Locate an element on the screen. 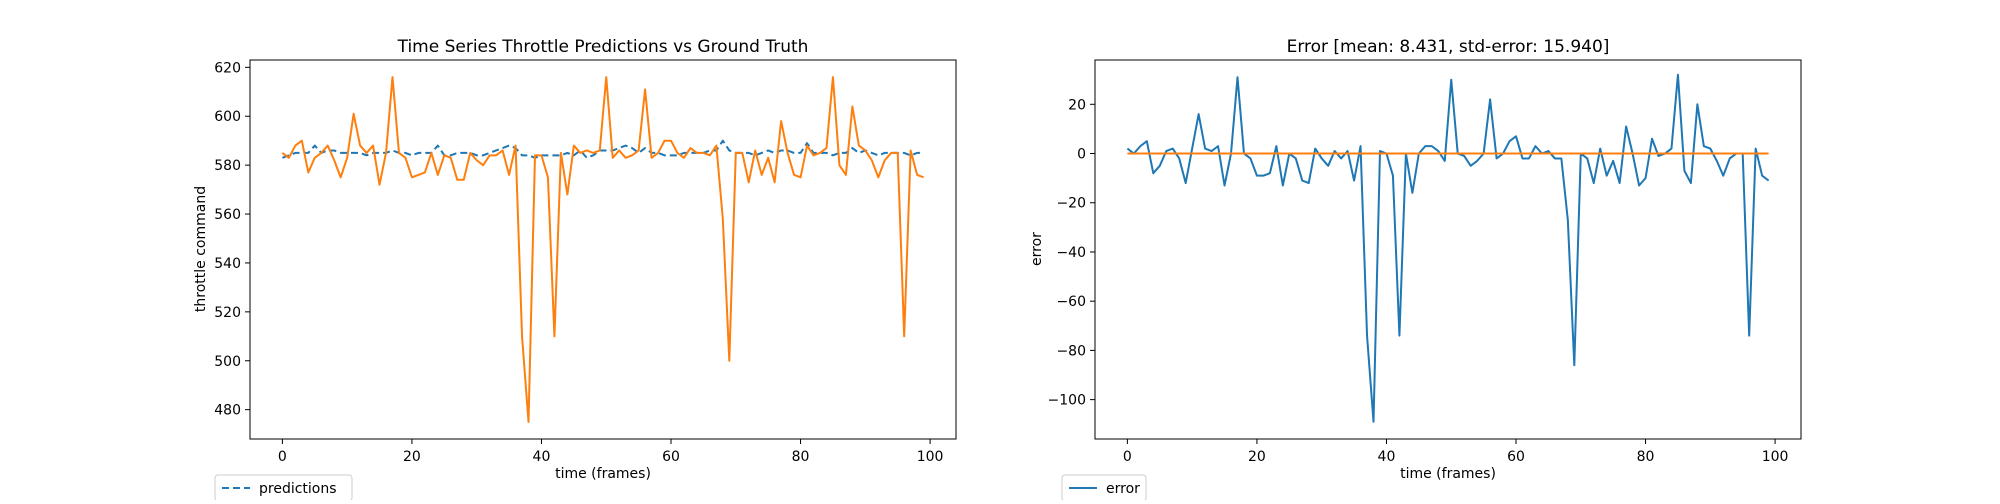 The width and height of the screenshot is (2000, 504). y-tick-label: −80 is located at coordinates (1071, 351).